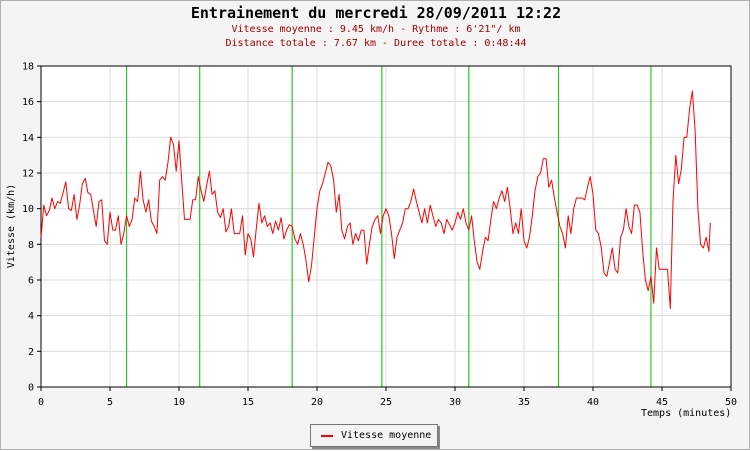 Image resolution: width=750 pixels, height=451 pixels. Describe the element at coordinates (731, 402) in the screenshot. I see `x-tick-label: 50` at that location.